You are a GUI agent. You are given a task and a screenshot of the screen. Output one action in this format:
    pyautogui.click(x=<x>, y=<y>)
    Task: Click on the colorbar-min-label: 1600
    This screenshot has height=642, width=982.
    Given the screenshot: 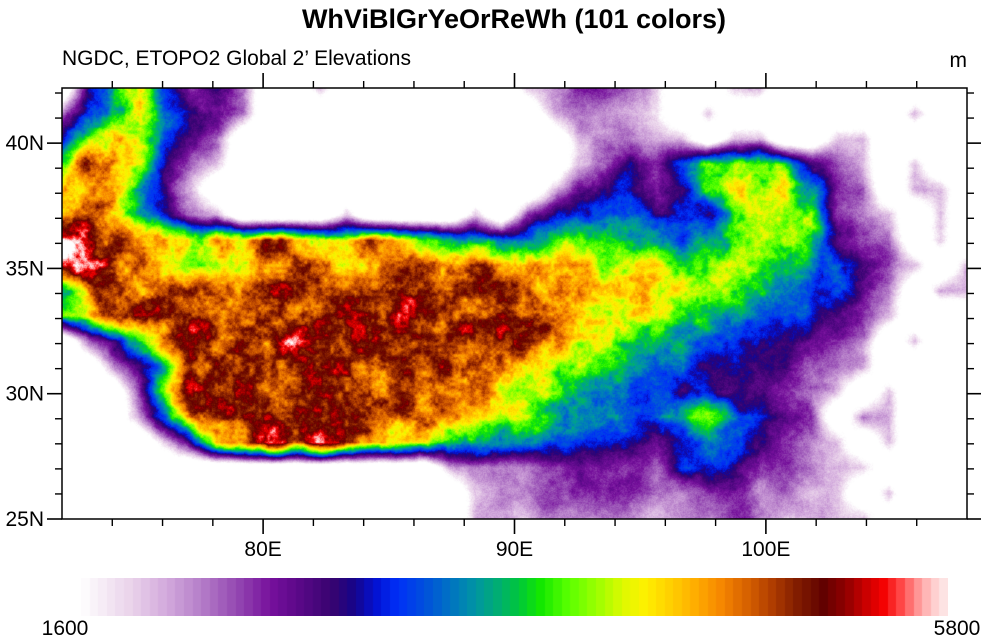 What is the action you would take?
    pyautogui.click(x=65, y=628)
    